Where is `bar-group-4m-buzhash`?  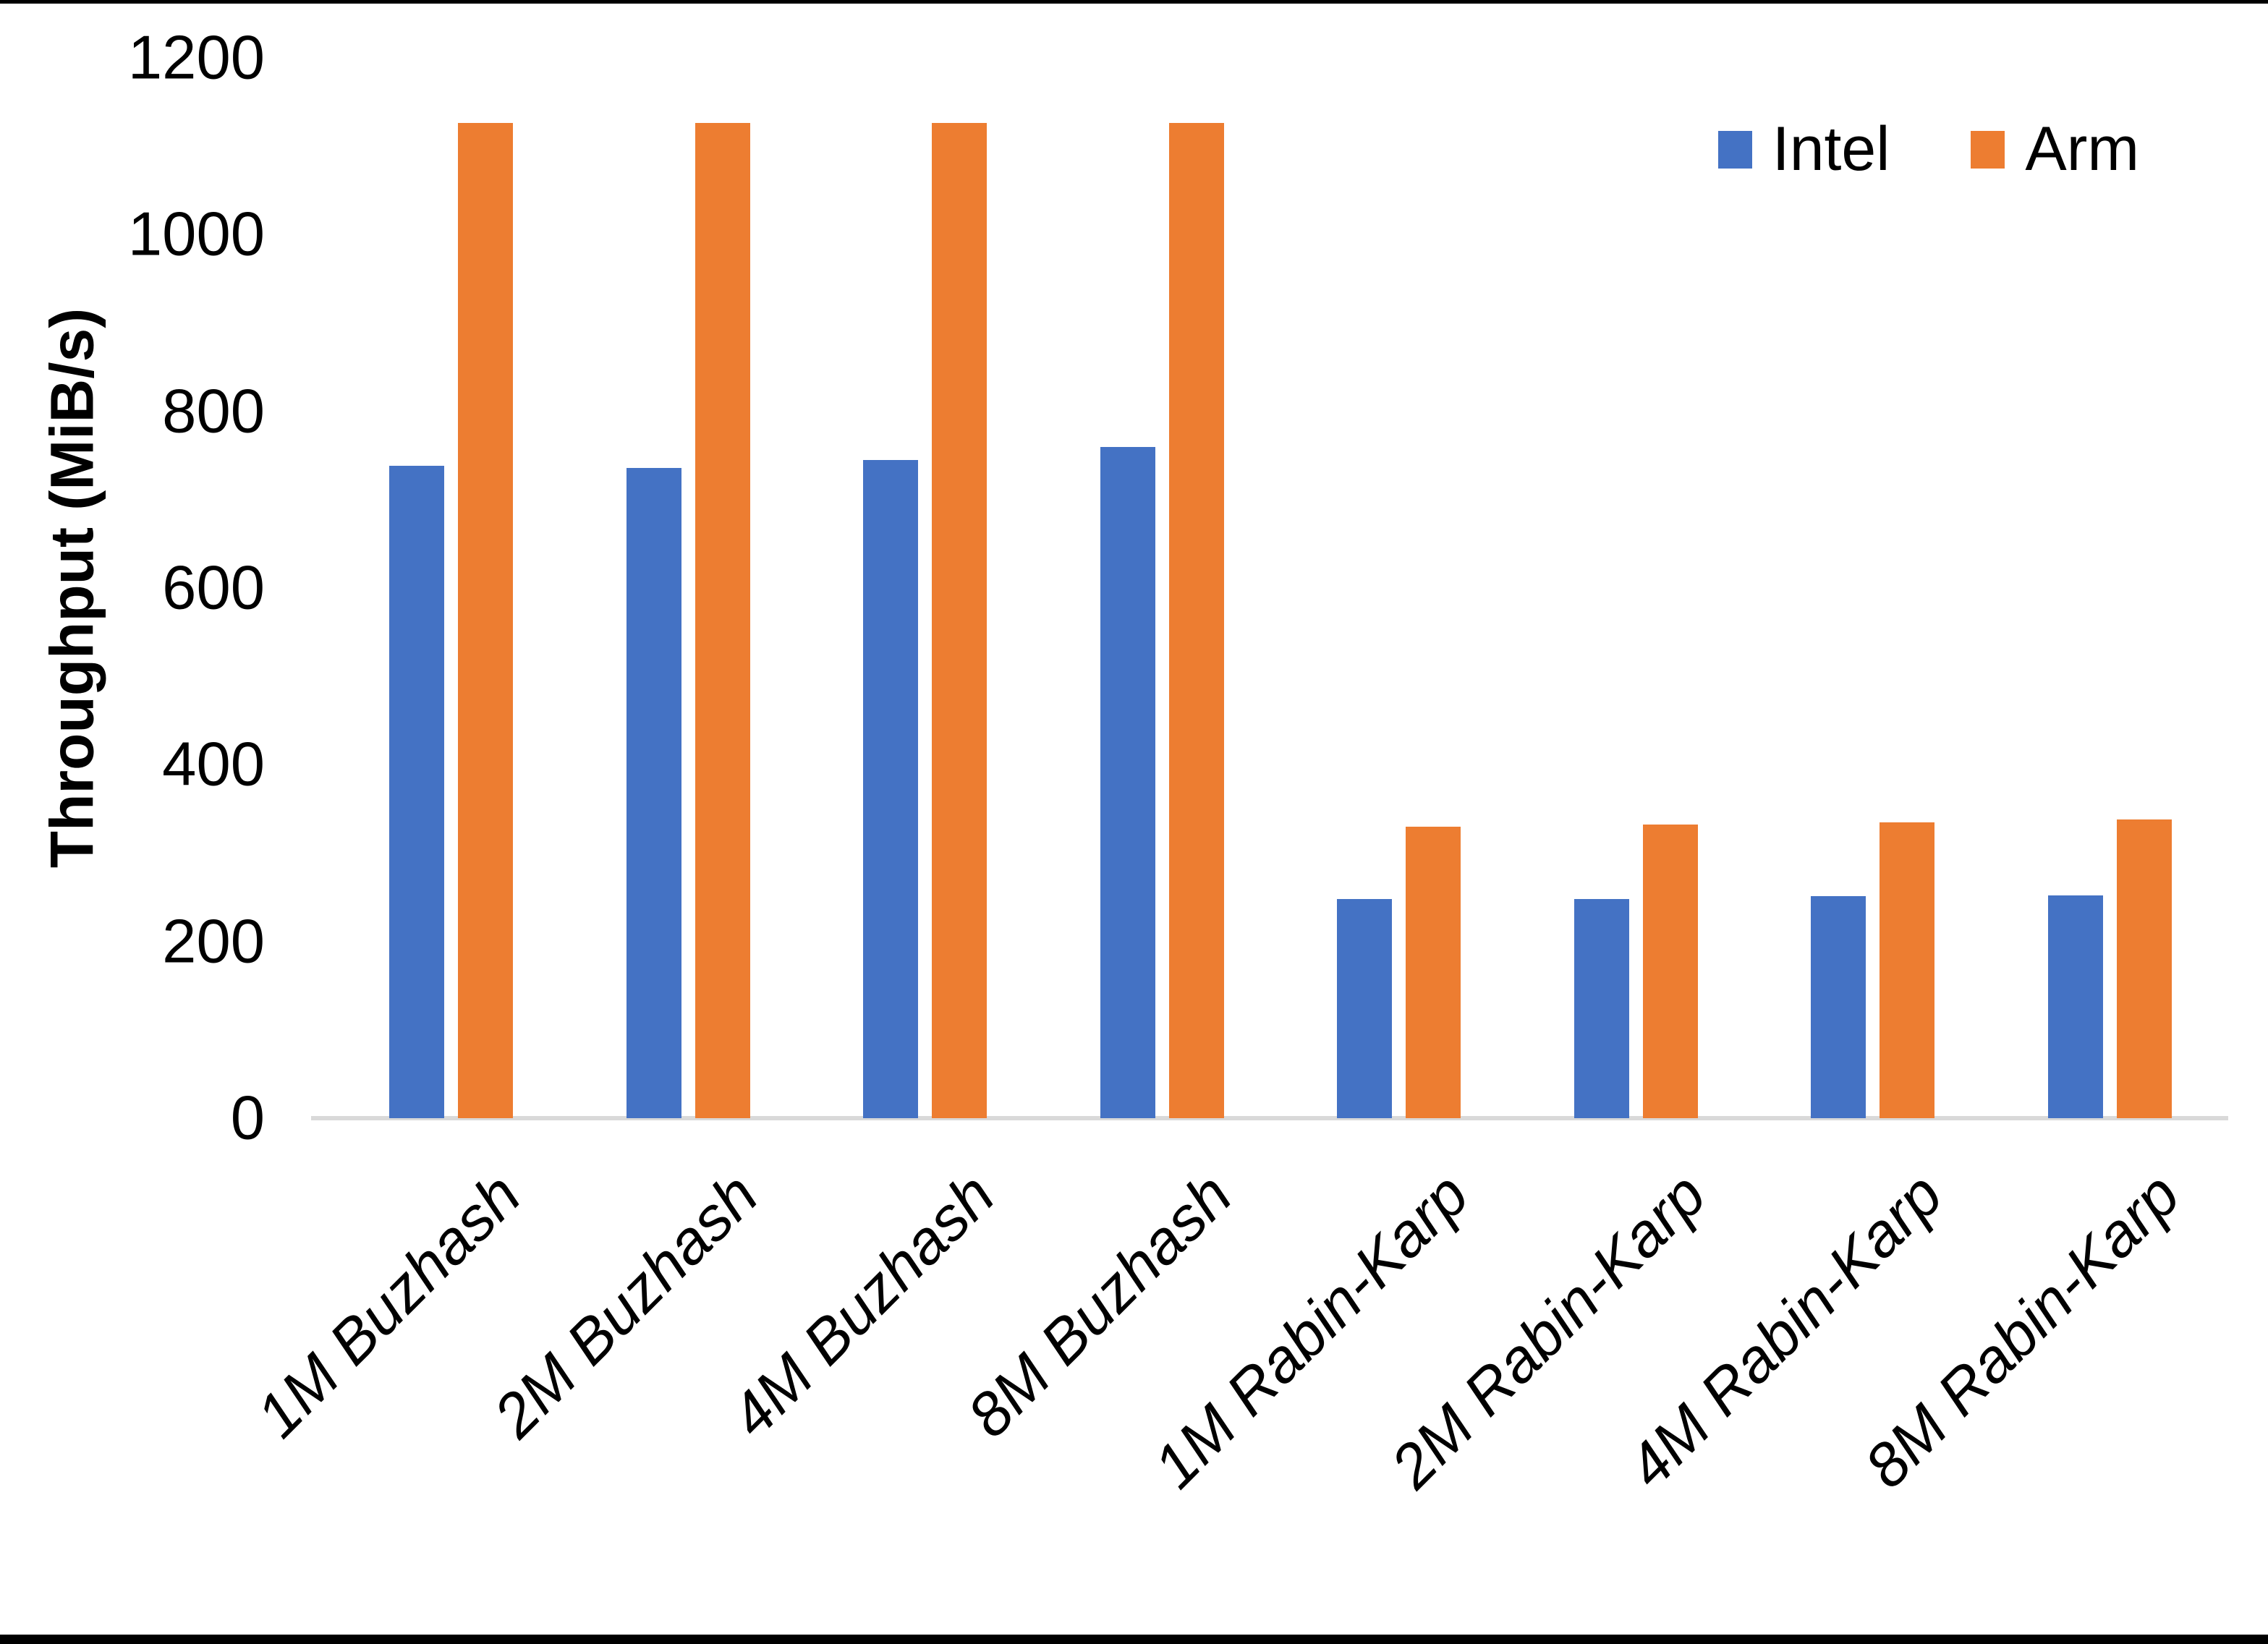 bar-group-4m-buzhash is located at coordinates (925, 588).